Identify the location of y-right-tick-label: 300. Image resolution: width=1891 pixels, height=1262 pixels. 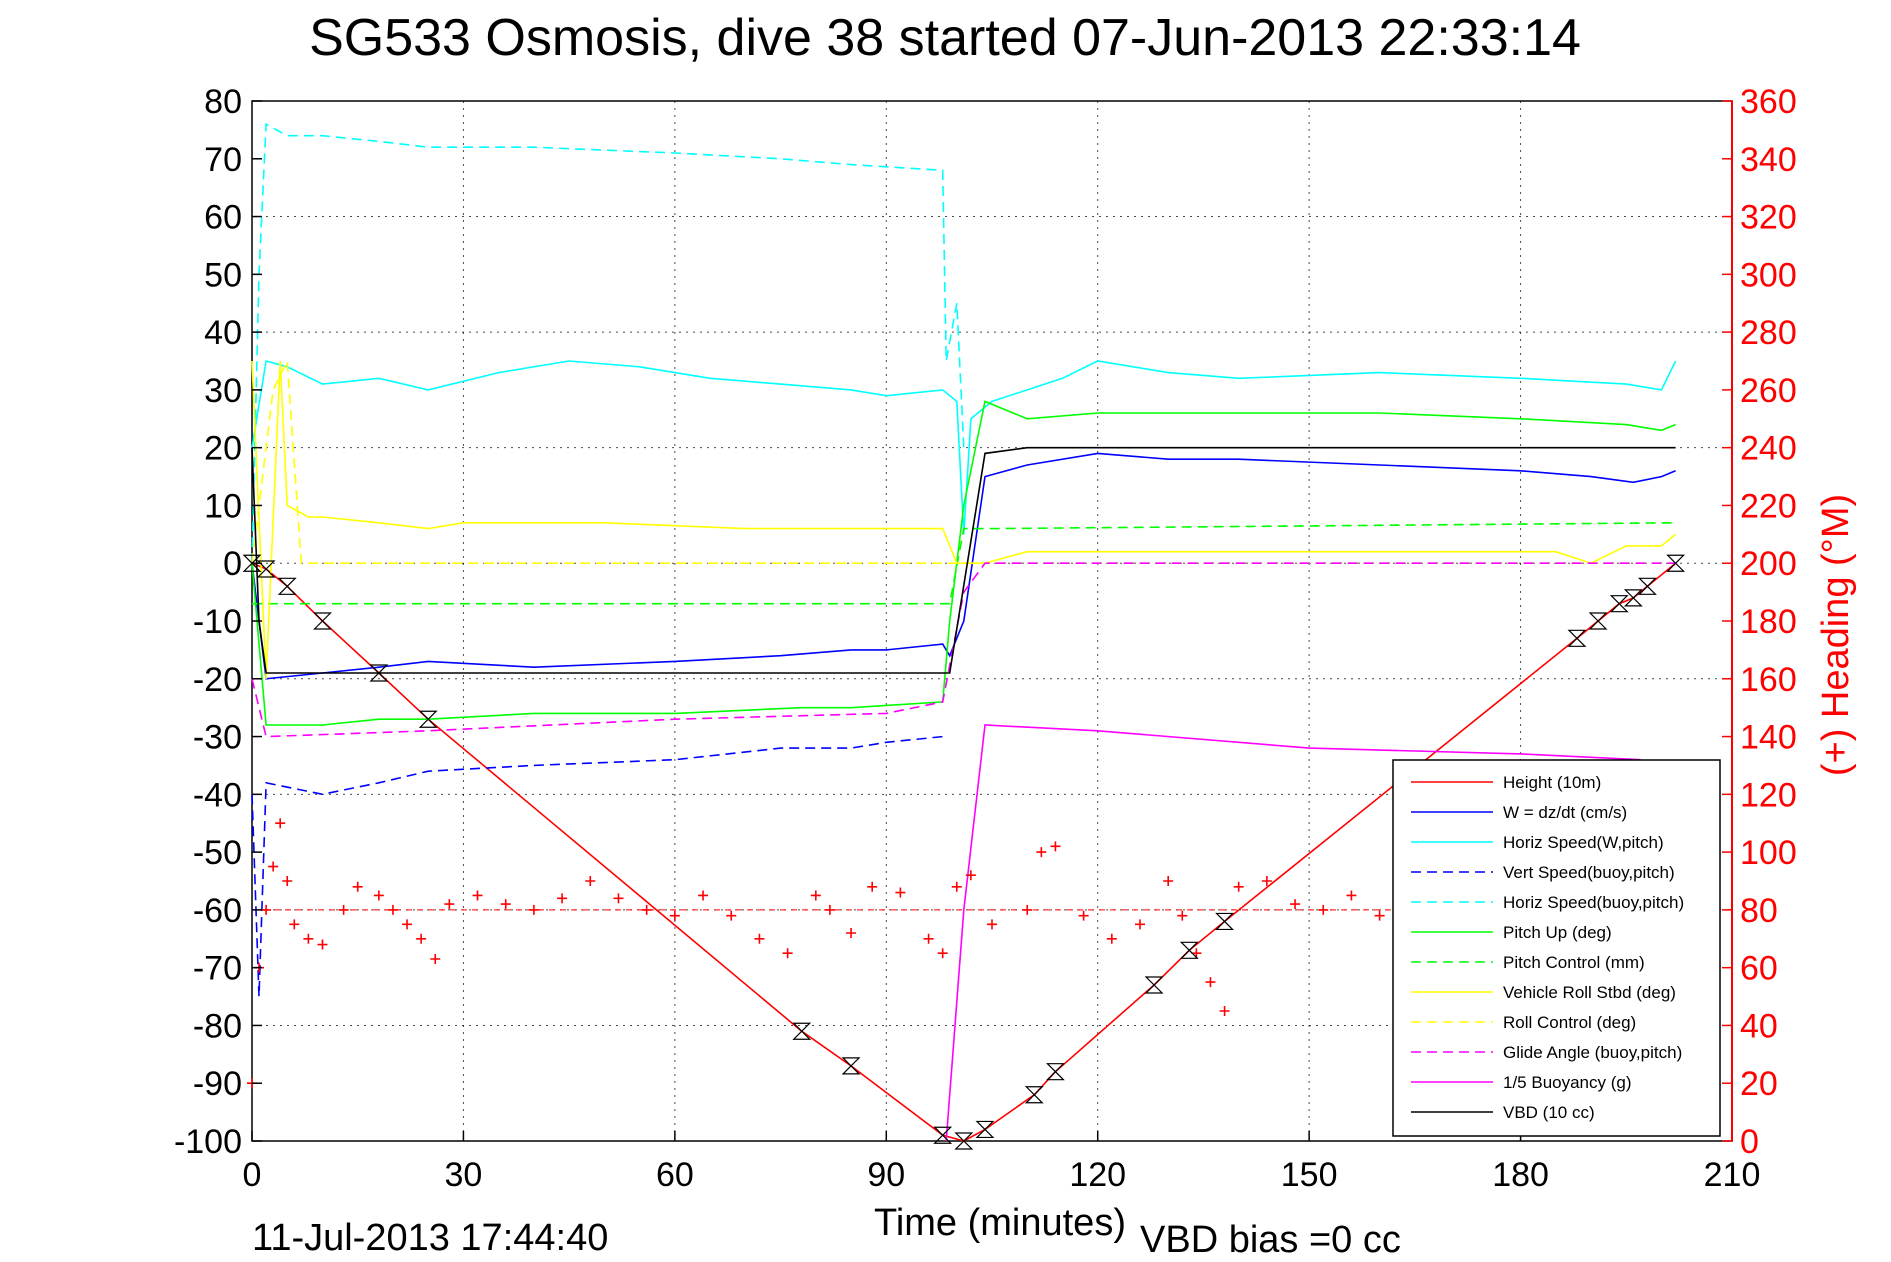
(1768, 275).